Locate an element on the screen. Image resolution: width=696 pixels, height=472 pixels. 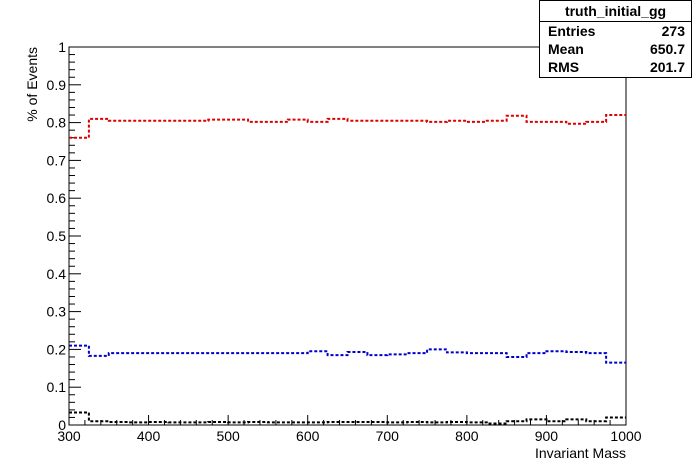
y-tick-label: 0.5 is located at coordinates (57, 236).